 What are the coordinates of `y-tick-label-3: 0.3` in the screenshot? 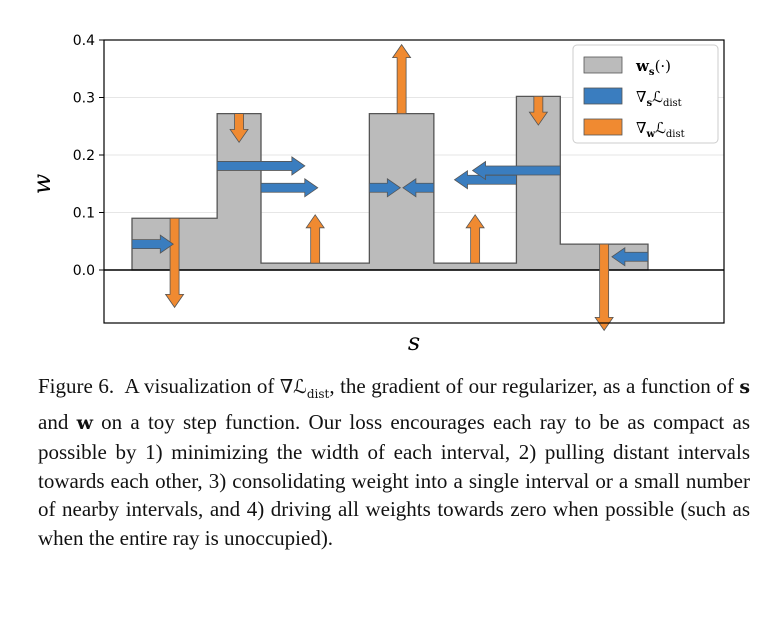 It's located at (84, 99).